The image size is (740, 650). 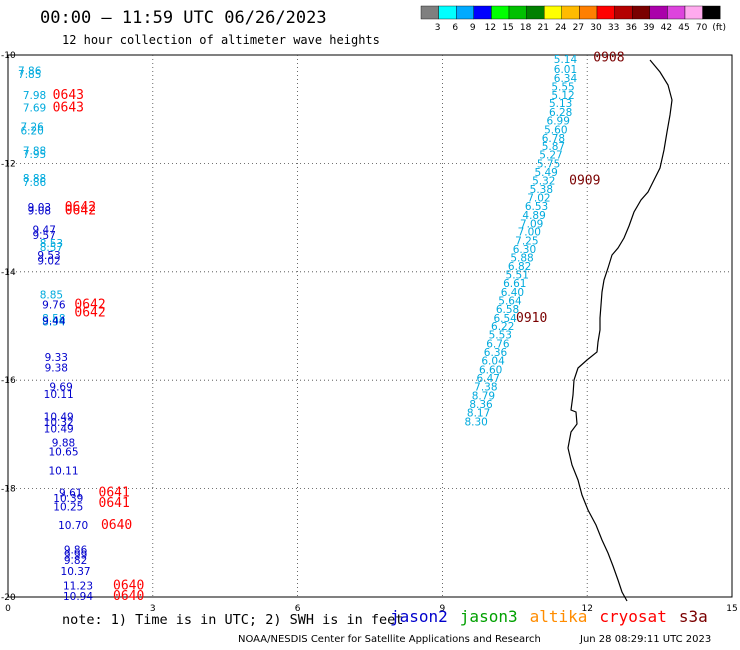 I want to click on wave-height-label: 4.89, so click(x=533, y=216).